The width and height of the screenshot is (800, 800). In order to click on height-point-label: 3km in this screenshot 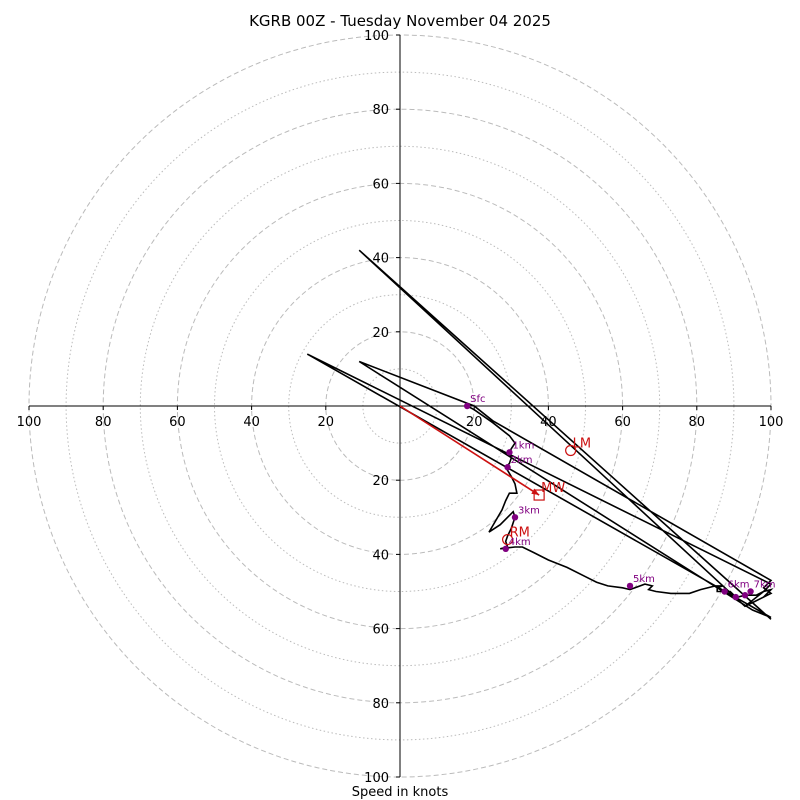, I will do `click(529, 510)`.